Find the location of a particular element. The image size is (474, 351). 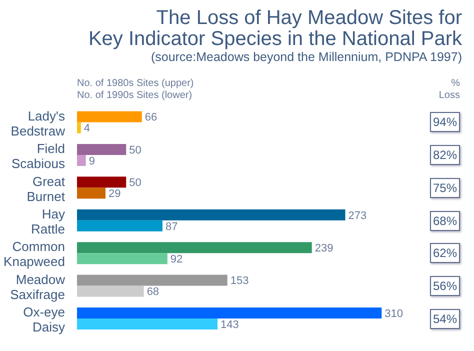

y-tick-label: Common Knapweed is located at coordinates (34, 254).